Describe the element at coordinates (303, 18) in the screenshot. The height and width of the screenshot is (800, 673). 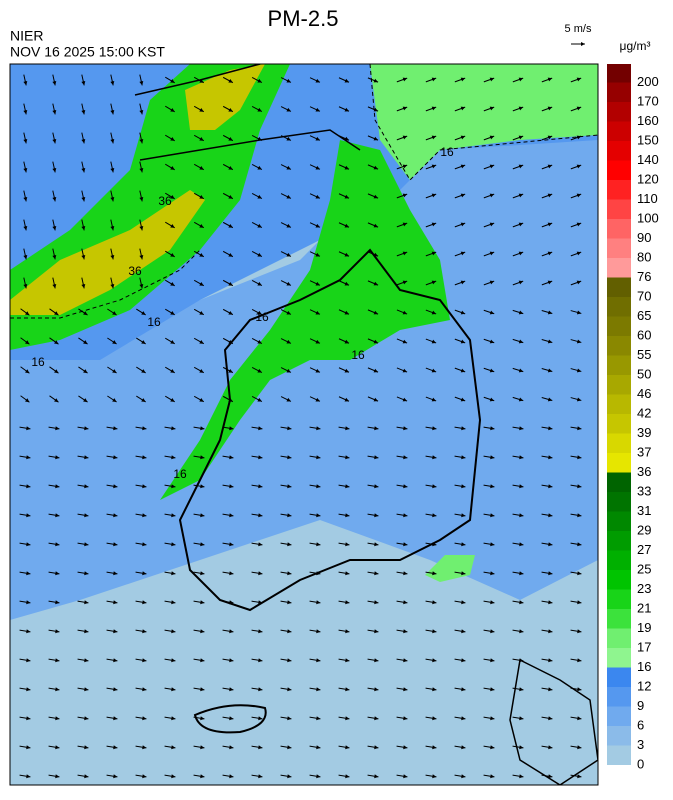
I see `title: PM-2.5` at that location.